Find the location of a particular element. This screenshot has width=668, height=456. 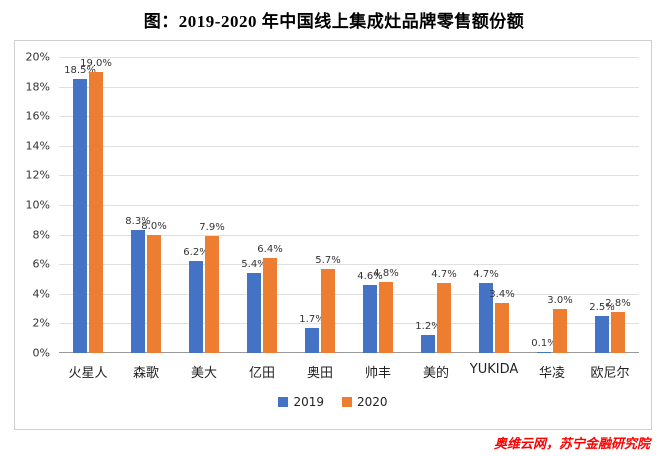

legend-item-2019: 2019 is located at coordinates (301, 402).